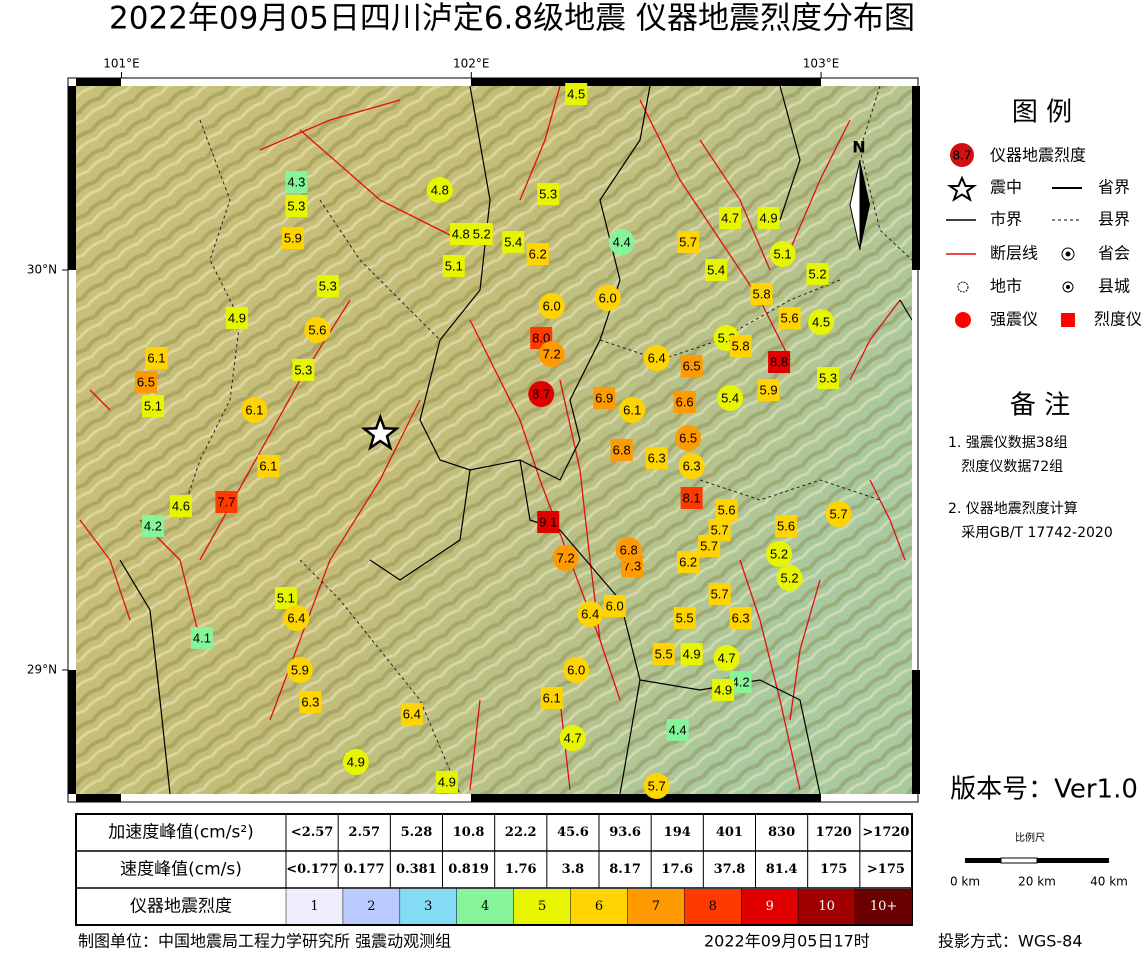  I want to click on station-label: 9.1, so click(548, 521).